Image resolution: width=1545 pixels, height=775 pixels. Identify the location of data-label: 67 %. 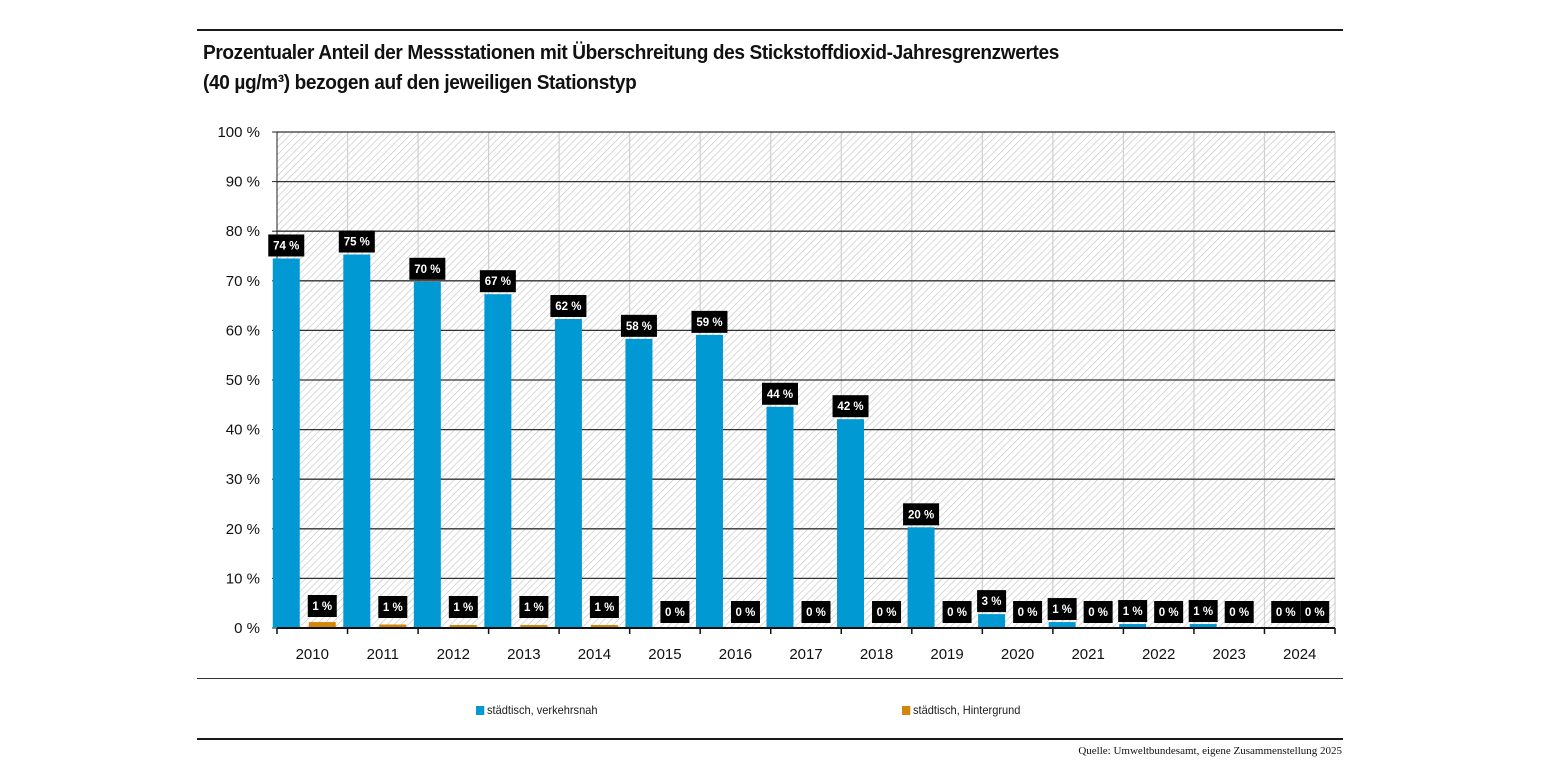
(497, 281).